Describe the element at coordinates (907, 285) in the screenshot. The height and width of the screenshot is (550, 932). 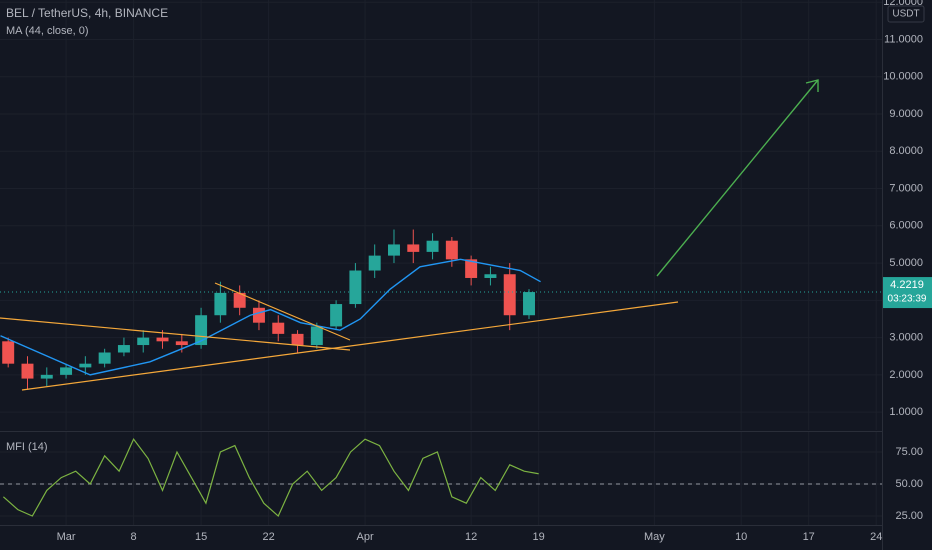
I see `last-price-label: 4.2219` at that location.